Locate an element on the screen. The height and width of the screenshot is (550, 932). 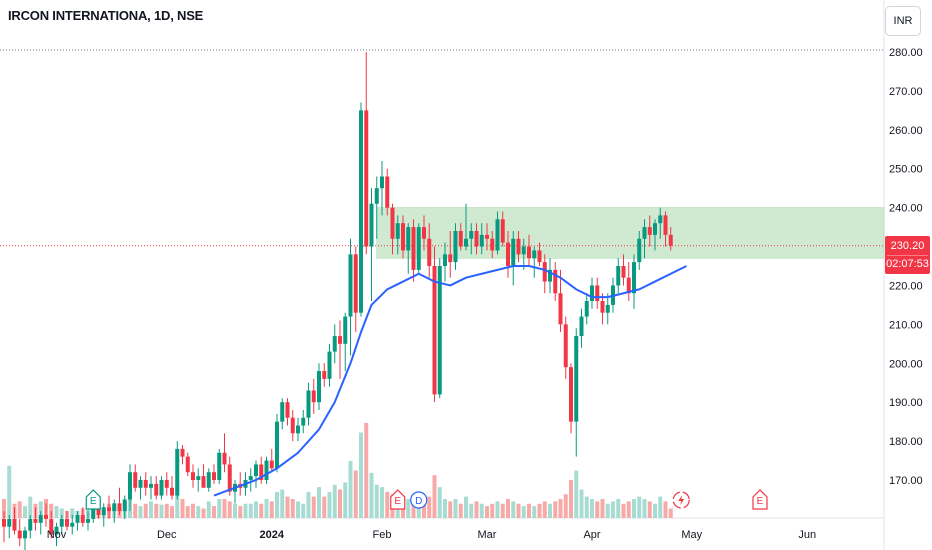
event-marker: D is located at coordinates (419, 500).